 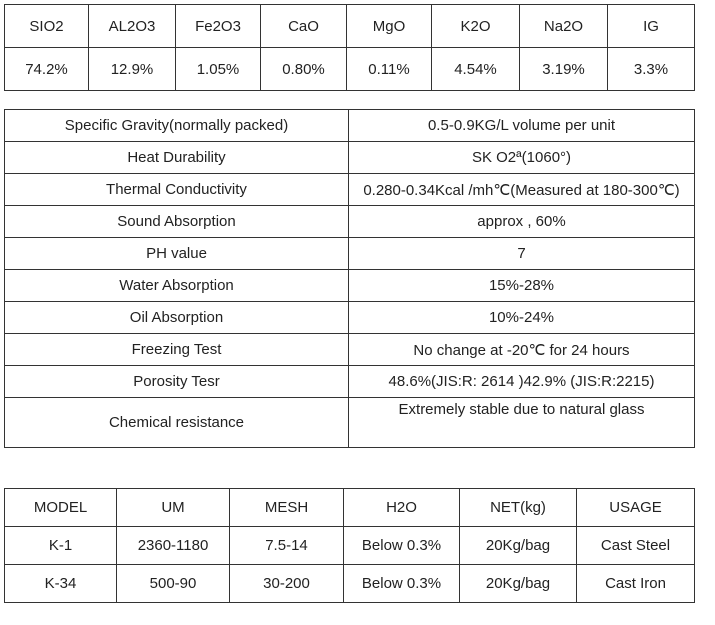 I want to click on composition-header-cell: CaO, so click(x=303, y=26).